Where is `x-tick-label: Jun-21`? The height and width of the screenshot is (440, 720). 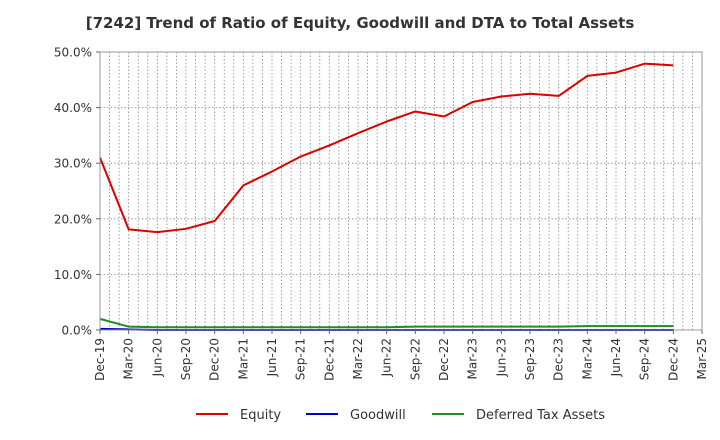 x-tick-label: Jun-21 is located at coordinates (272, 357).